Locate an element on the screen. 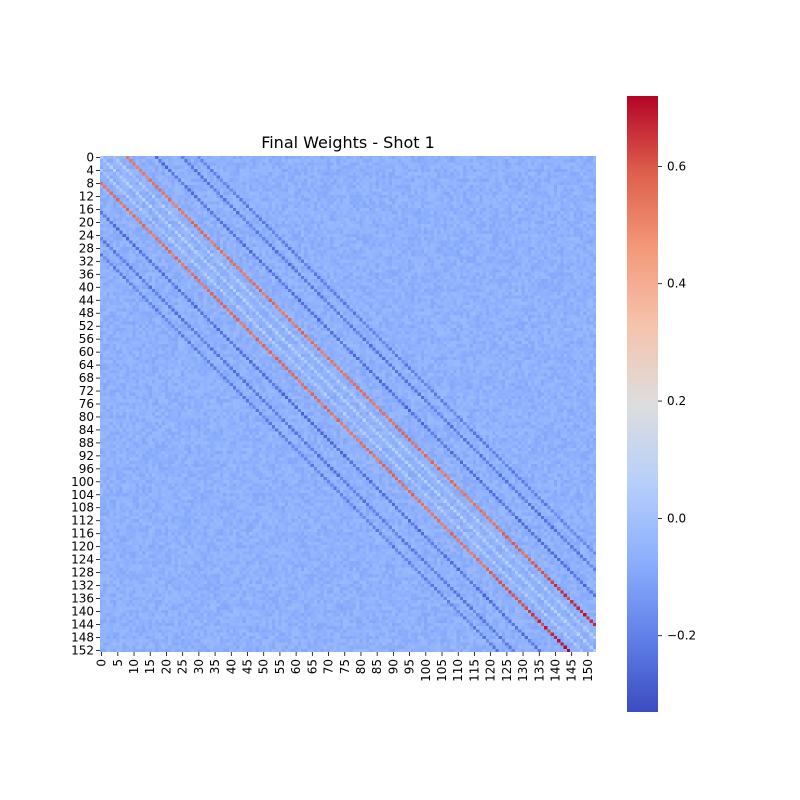 Image resolution: width=800 pixels, height=800 pixels. y-tick-label: 92 is located at coordinates (86, 456).